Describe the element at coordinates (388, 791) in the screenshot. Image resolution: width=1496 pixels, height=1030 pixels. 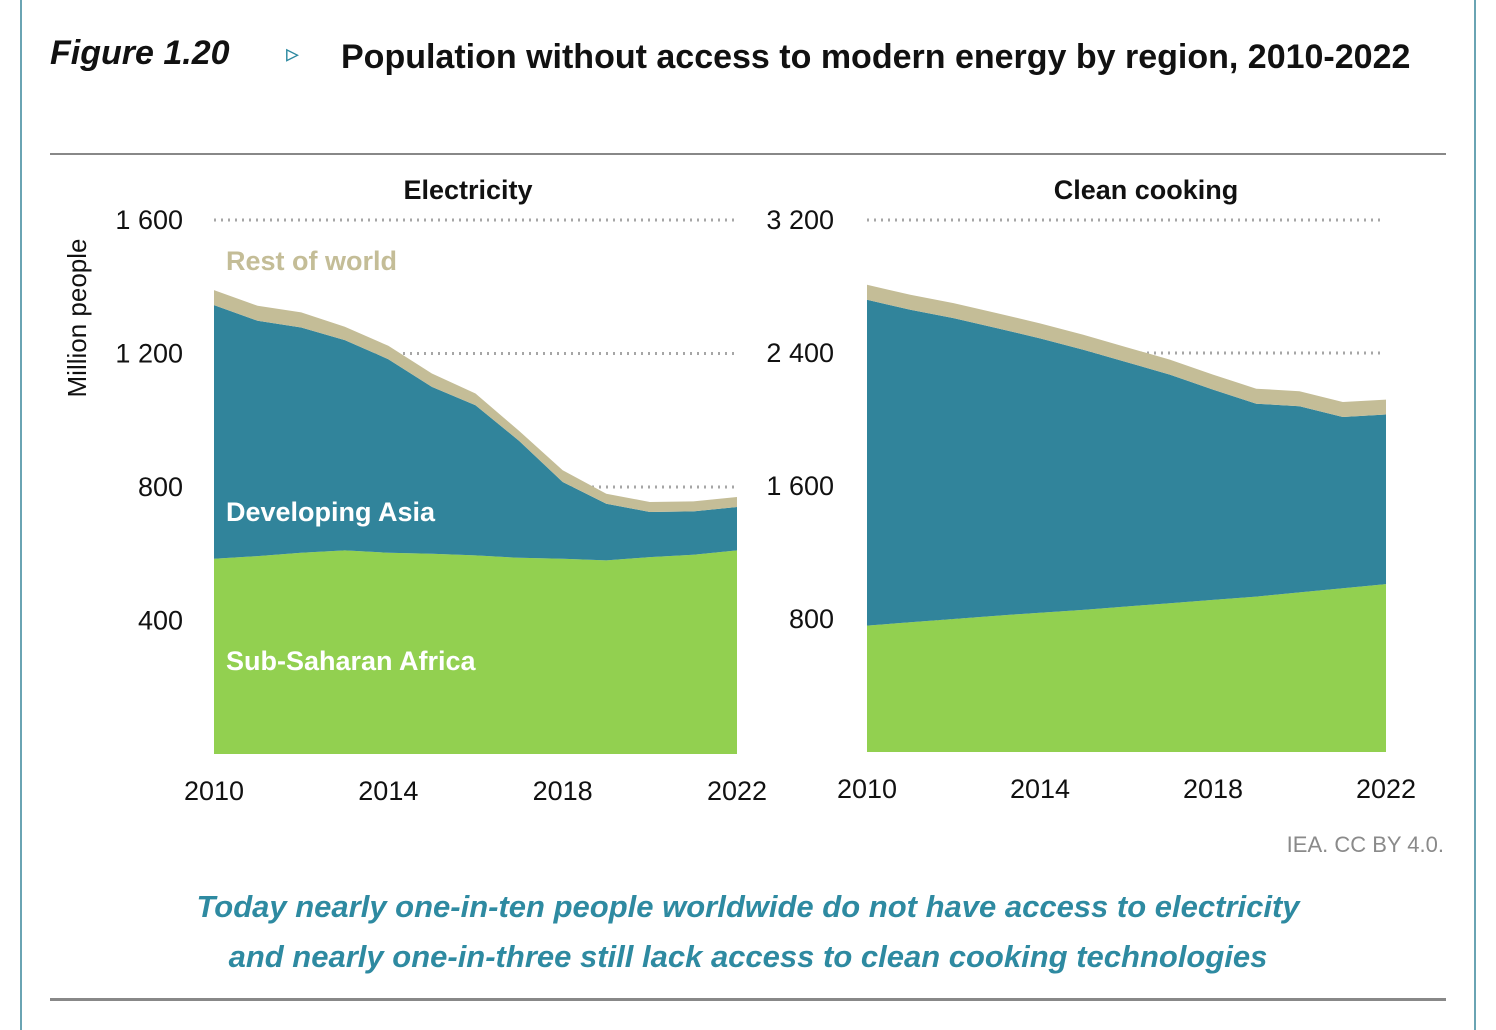
I see `x-tick-label-0-1: 2014` at that location.